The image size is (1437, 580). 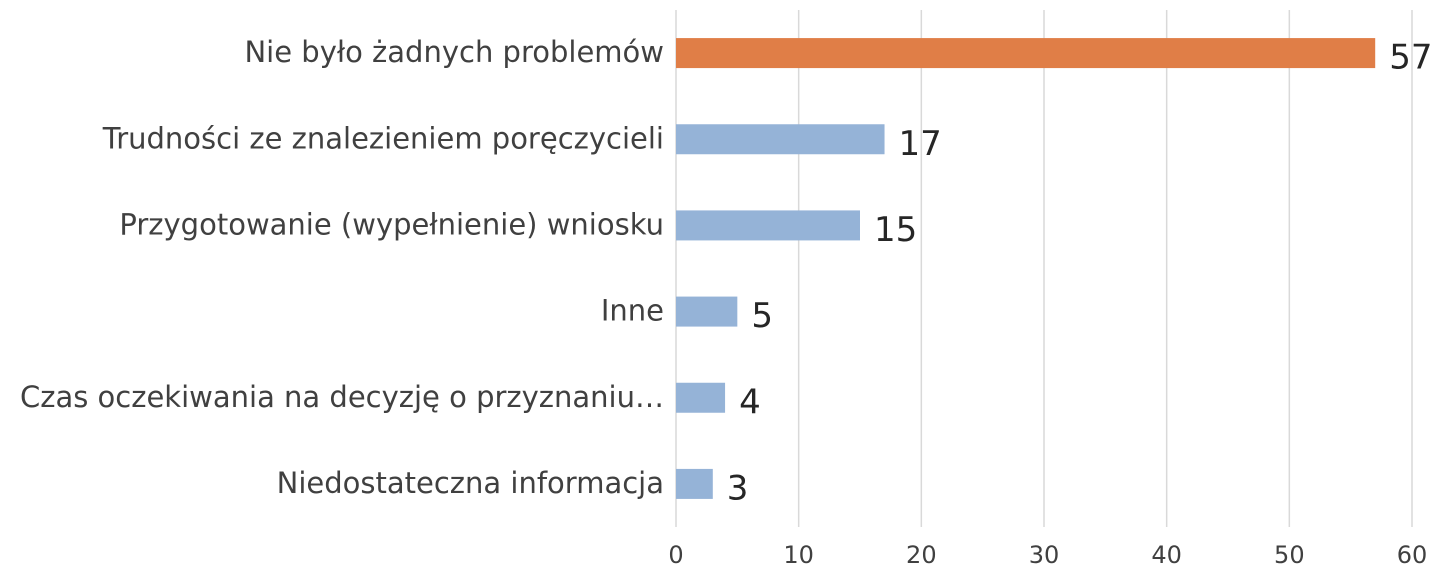 I want to click on y-tick-label: Niedostateczna informacja, so click(x=470, y=483).